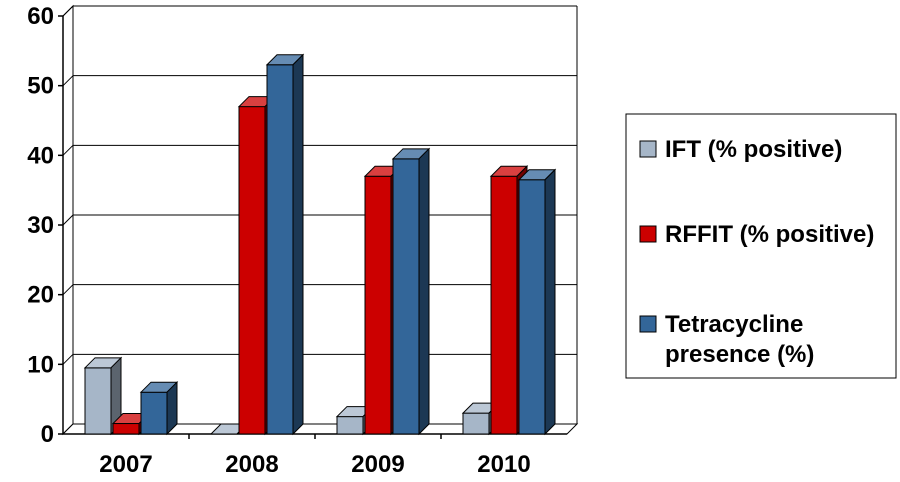 This screenshot has height=482, width=900. Describe the element at coordinates (40, 364) in the screenshot. I see `y-tick-label: 10` at that location.